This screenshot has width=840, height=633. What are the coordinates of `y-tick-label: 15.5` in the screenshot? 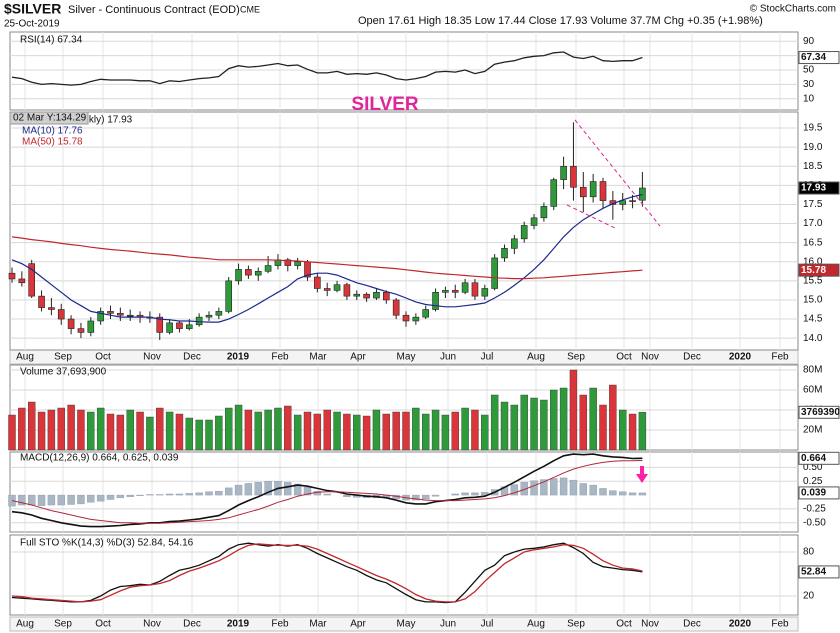 It's located at (813, 280).